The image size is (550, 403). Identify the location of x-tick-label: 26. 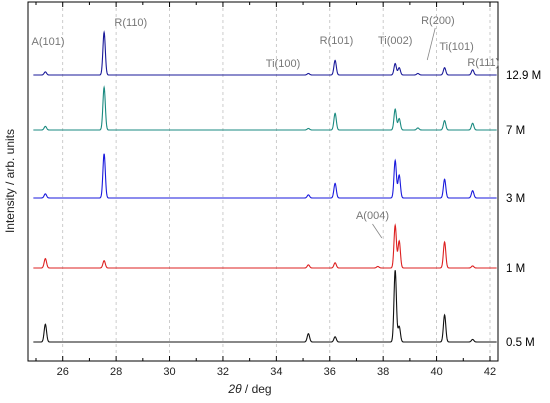
(63, 372).